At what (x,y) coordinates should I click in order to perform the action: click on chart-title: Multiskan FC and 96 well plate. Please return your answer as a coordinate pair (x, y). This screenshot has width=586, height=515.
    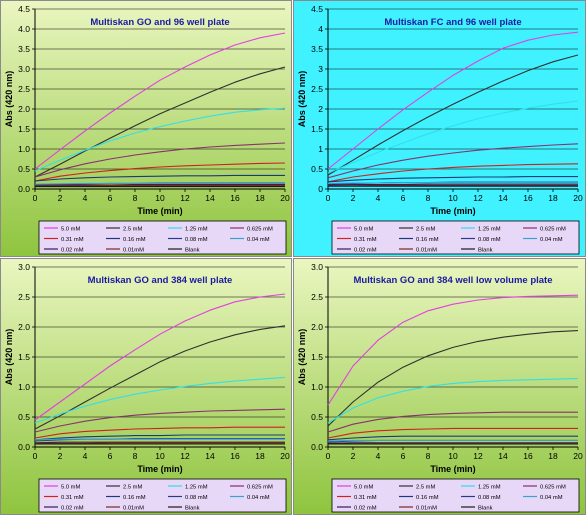
    Looking at the image, I should click on (452, 22).